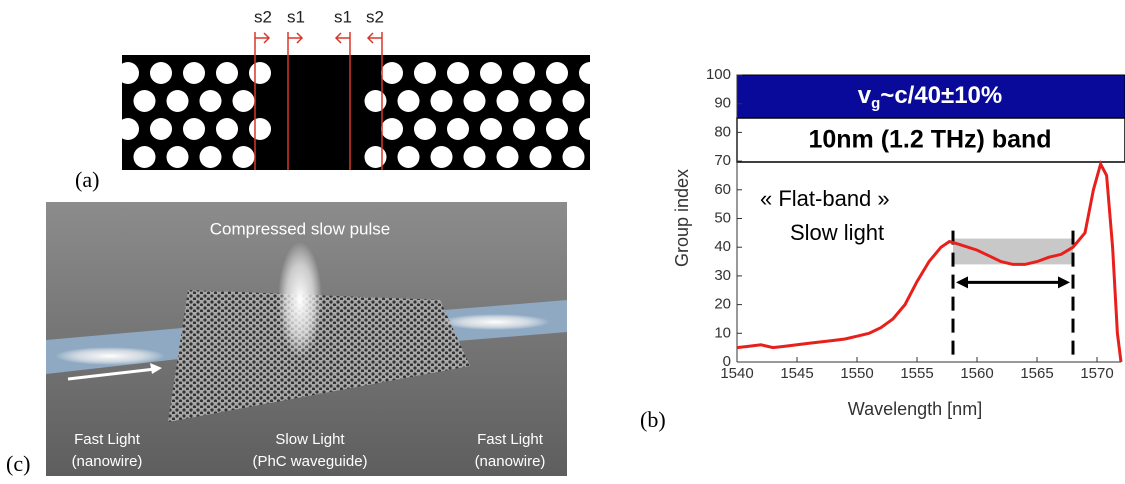 The width and height of the screenshot is (1125, 484). Describe the element at coordinates (722, 103) in the screenshot. I see `y-tick-label tick: 90` at that location.